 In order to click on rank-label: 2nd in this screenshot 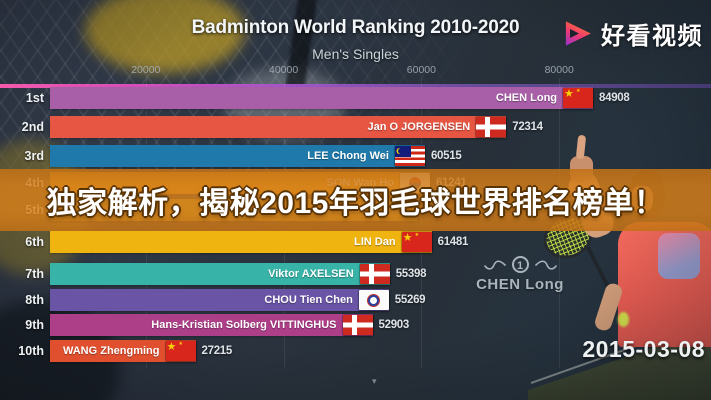, I will do `click(32, 127)`.